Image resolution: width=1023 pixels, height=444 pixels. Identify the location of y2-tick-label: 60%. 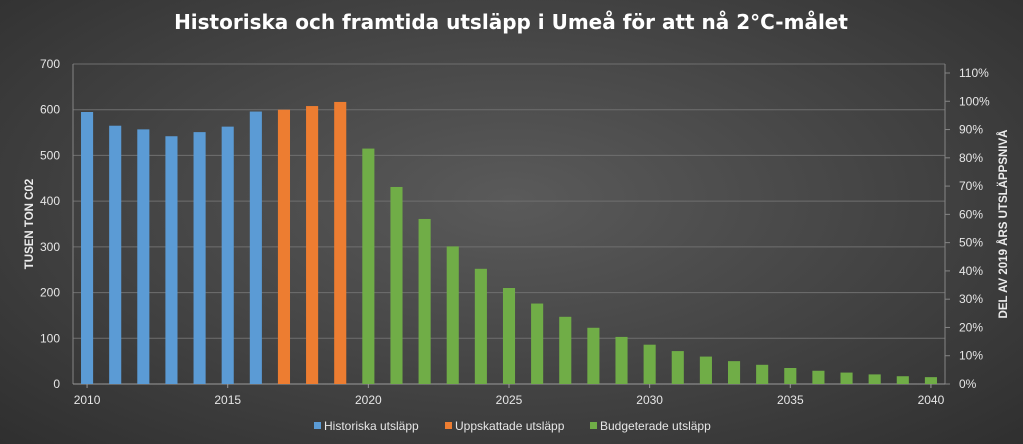
(971, 214).